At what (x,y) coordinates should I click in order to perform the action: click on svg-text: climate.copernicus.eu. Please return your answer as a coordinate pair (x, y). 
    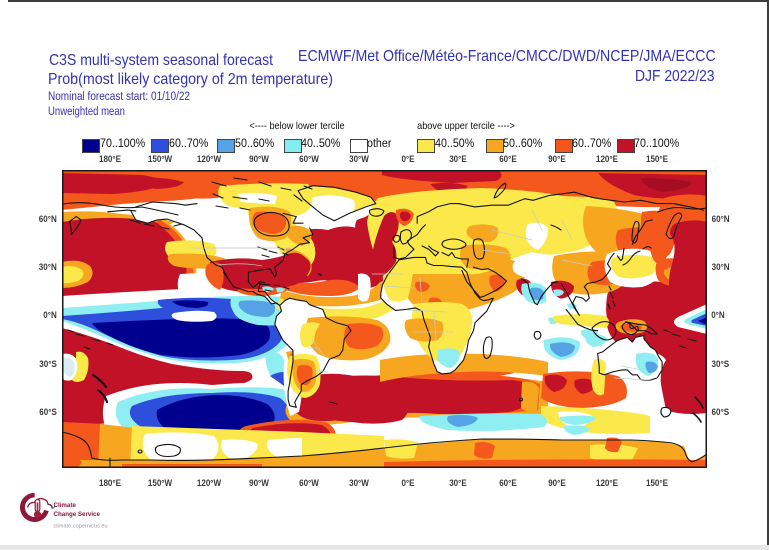
    Looking at the image, I should click on (81, 527).